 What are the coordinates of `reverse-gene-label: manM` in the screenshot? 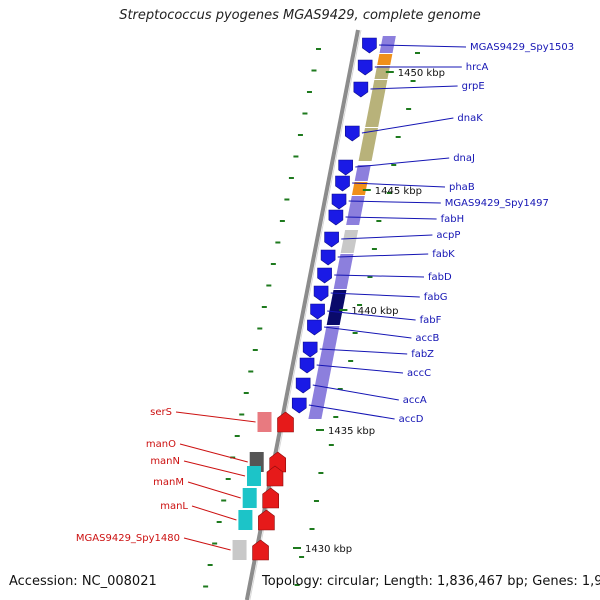 It's located at (168, 482).